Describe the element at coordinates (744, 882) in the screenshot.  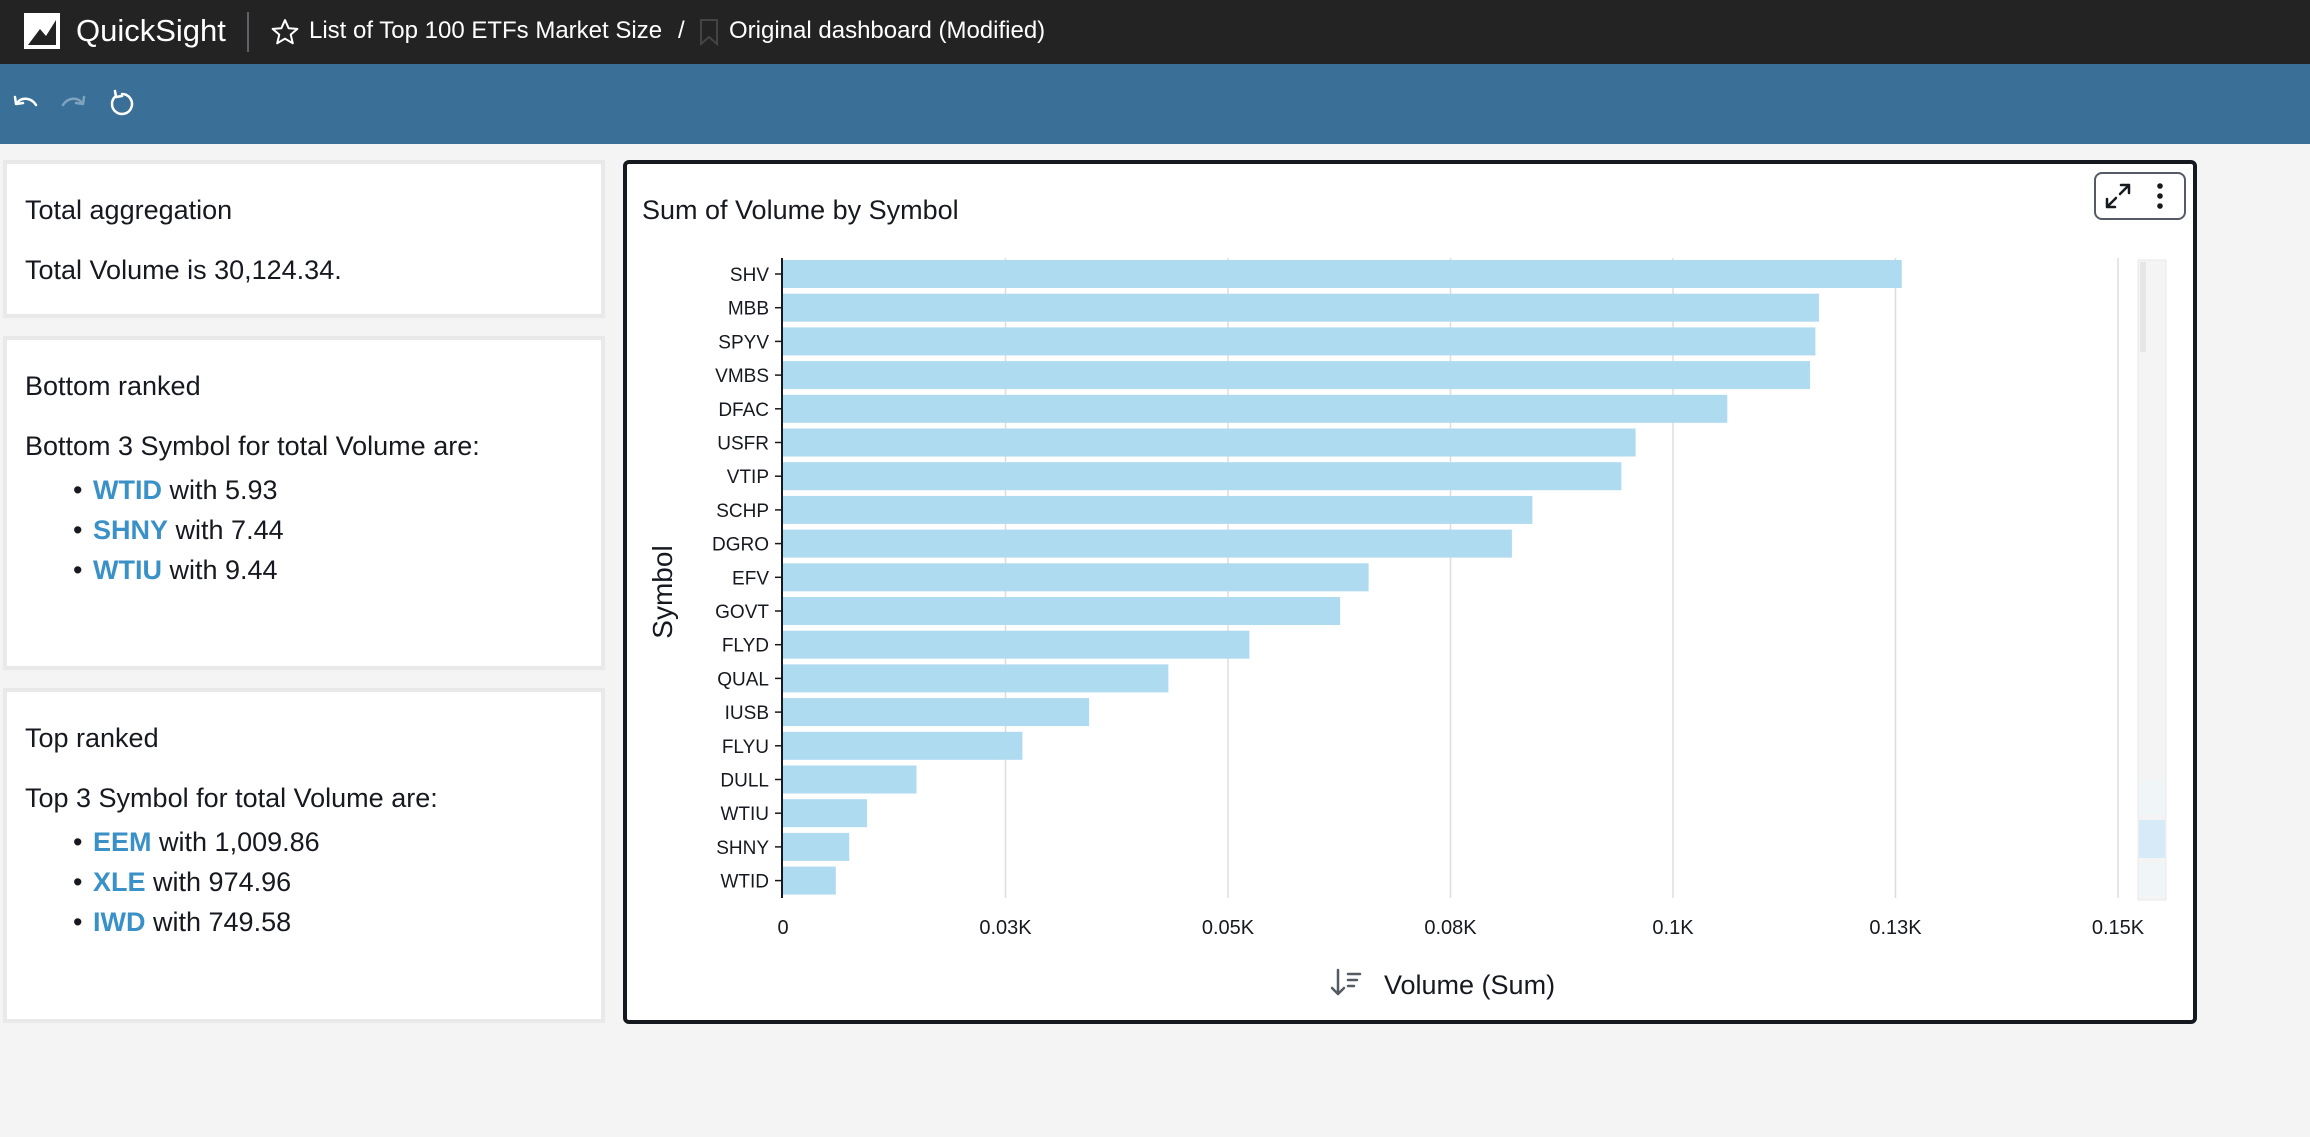
I see `category-label: WTID` at that location.